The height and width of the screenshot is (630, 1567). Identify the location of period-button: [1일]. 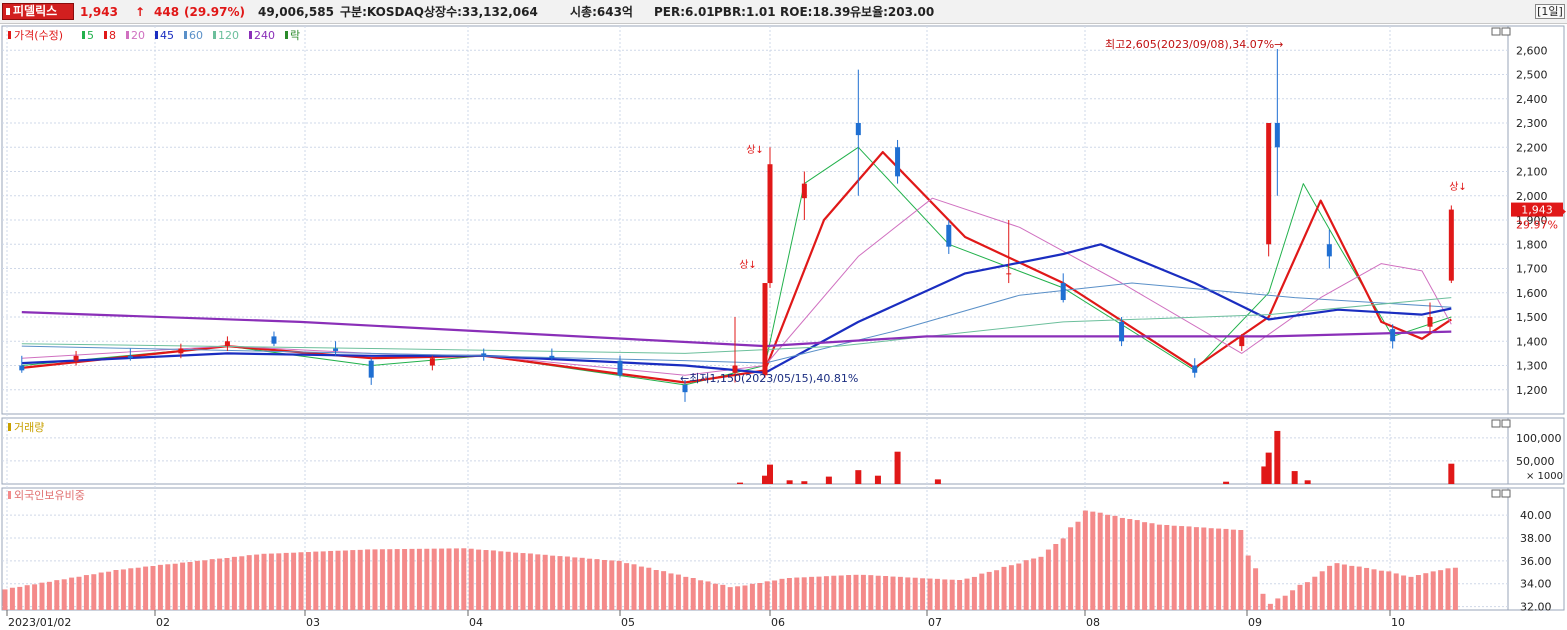
(1550, 11).